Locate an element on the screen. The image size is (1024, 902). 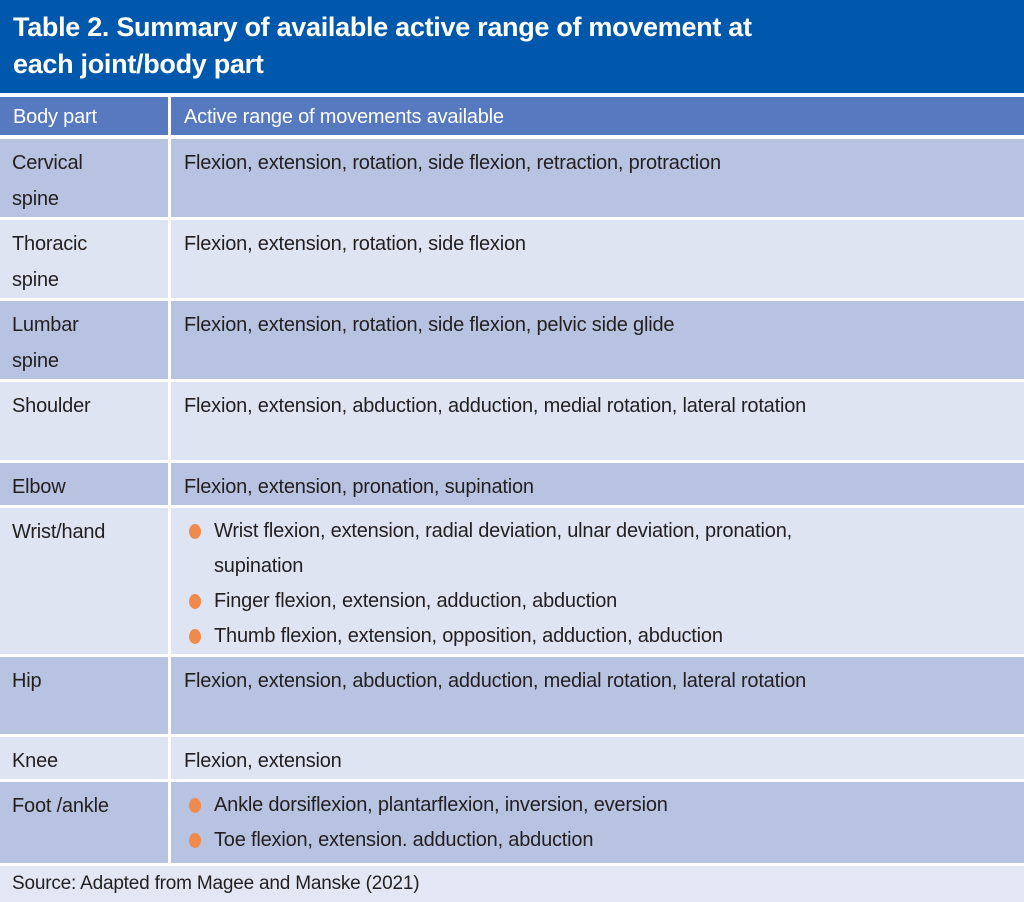
body-part-cell: Thoracic spine is located at coordinates (84, 259).